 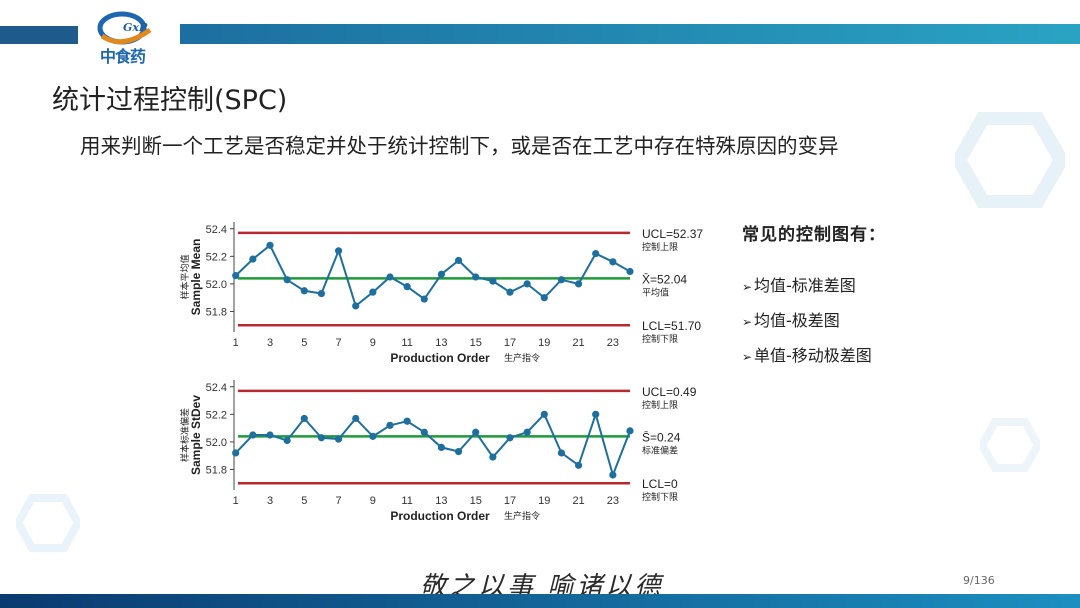 I want to click on top-accent-bar-left, so click(x=39, y=35).